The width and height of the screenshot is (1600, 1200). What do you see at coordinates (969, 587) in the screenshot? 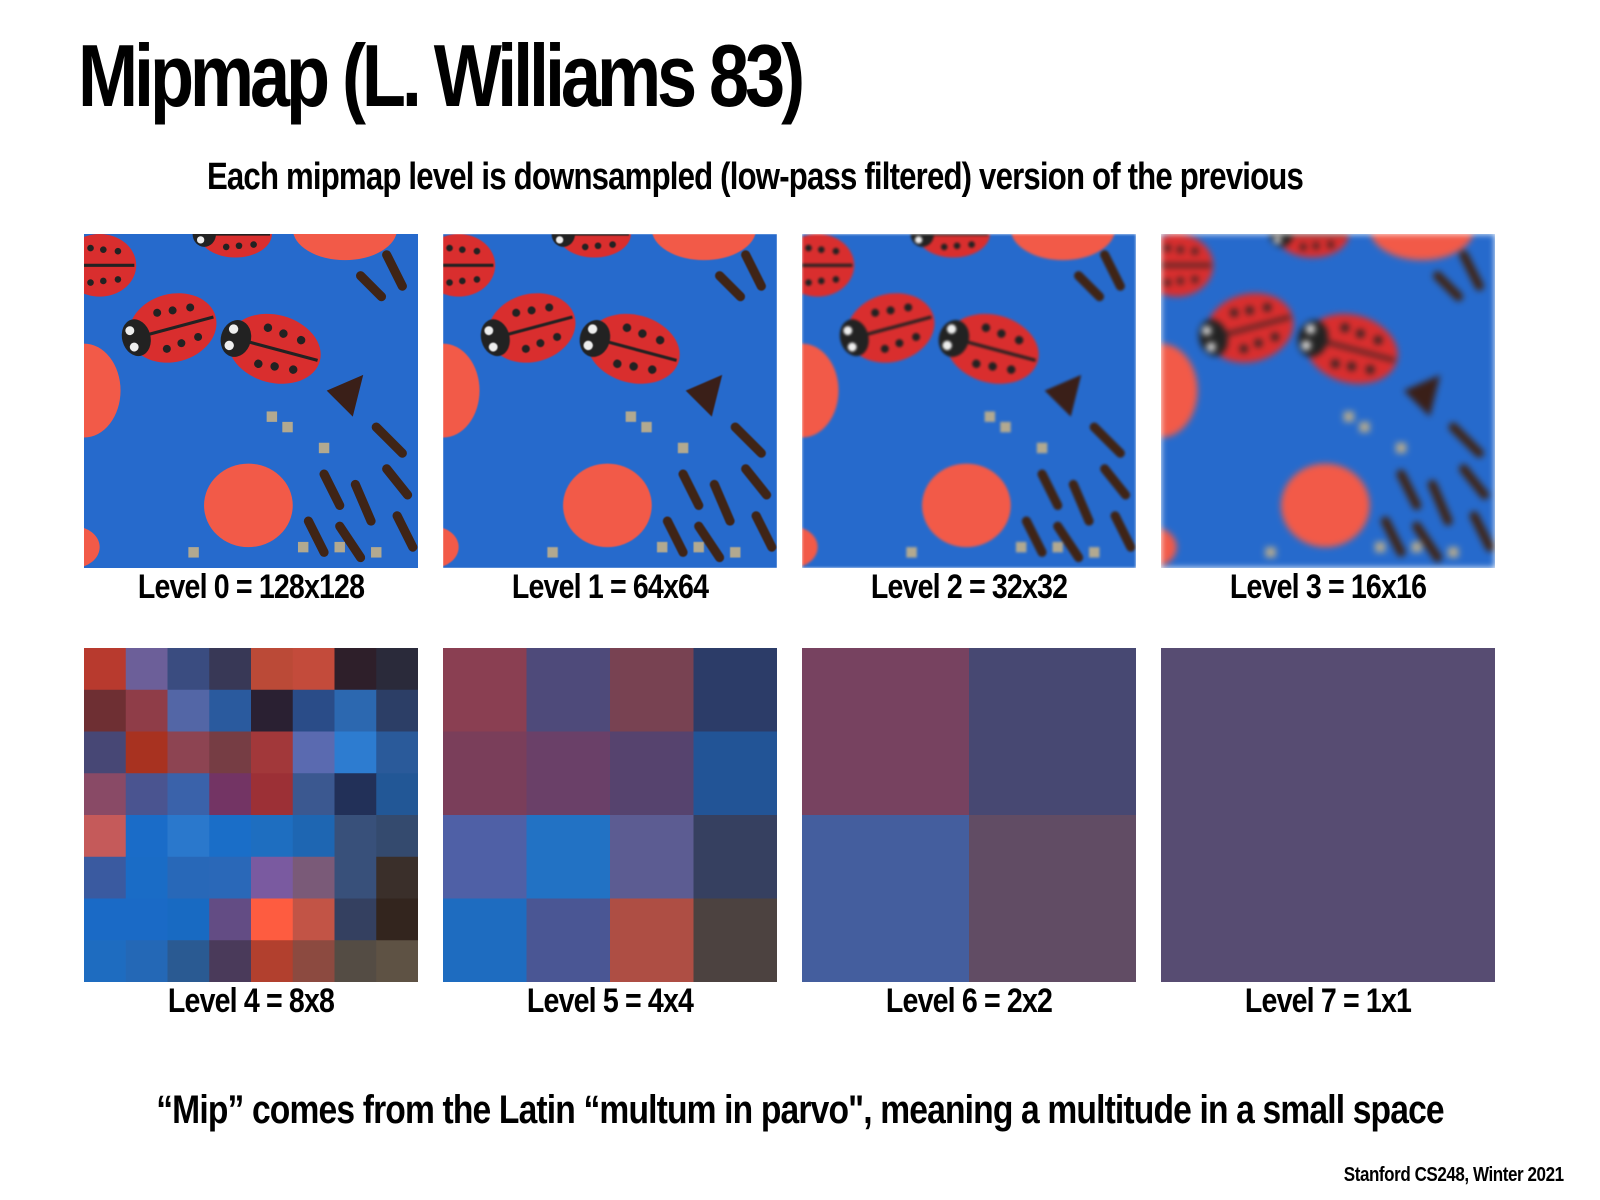
I see `level-2-caption: Level 2 = 32x32` at bounding box center [969, 587].